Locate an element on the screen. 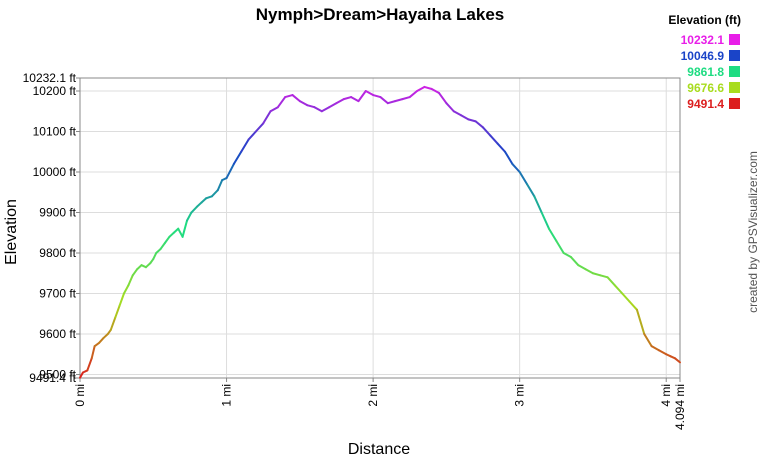 This screenshot has width=760, height=460. legend-label: 9491.4 is located at coordinates (705, 104).